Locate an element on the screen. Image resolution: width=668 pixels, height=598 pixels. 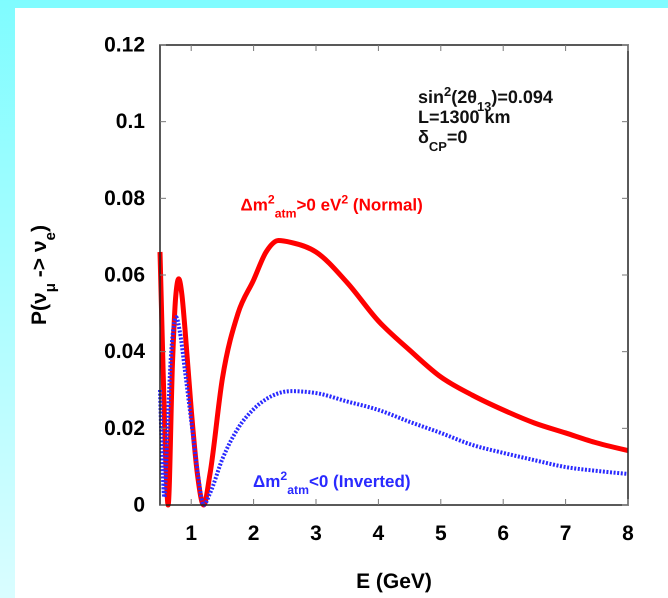
y-tick-label: 0.04 is located at coordinates (125, 352).